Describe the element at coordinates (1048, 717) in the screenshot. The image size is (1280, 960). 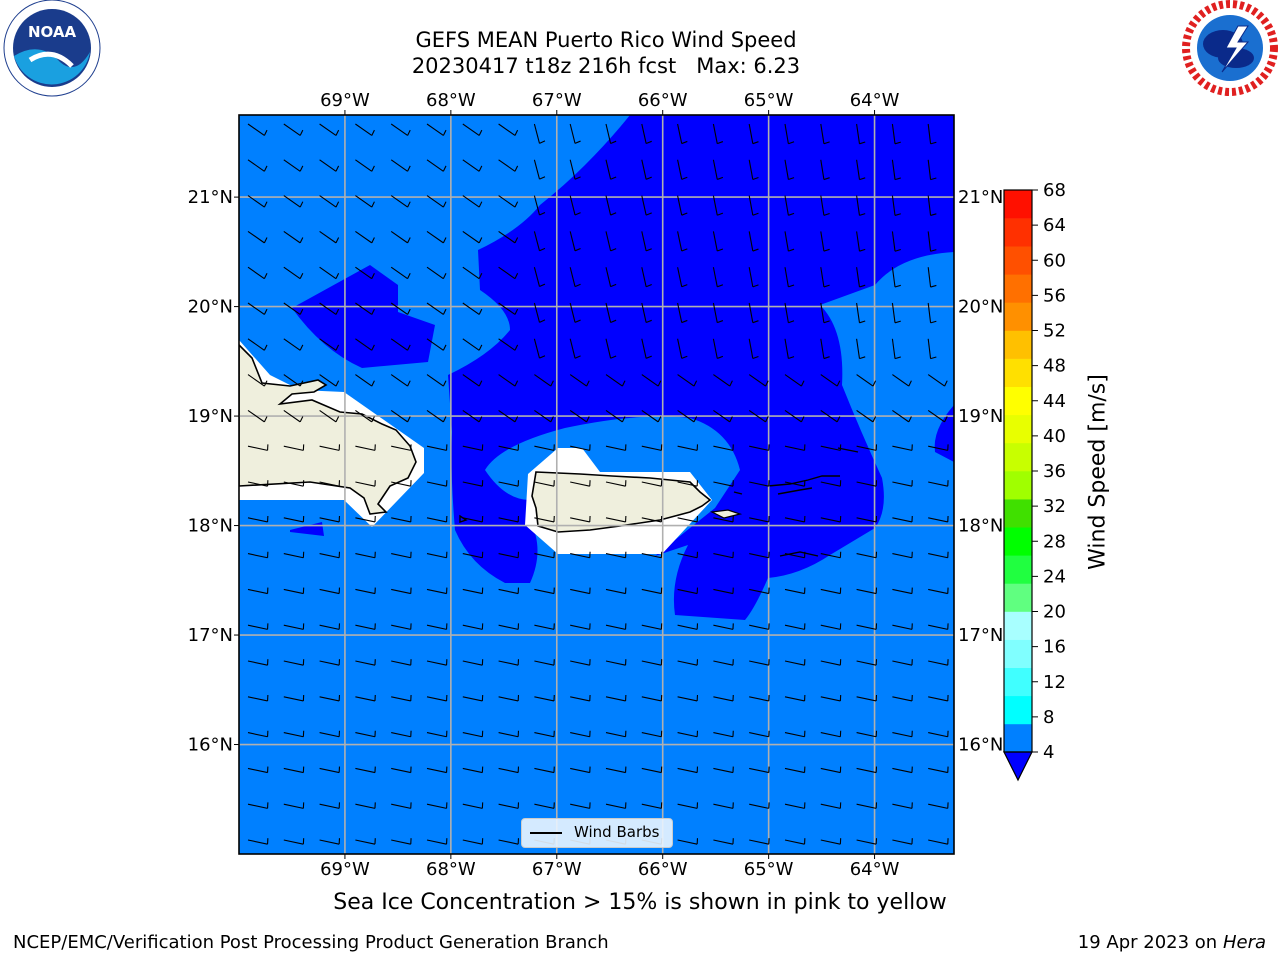
I see `colorbar-tick-label: 8` at that location.